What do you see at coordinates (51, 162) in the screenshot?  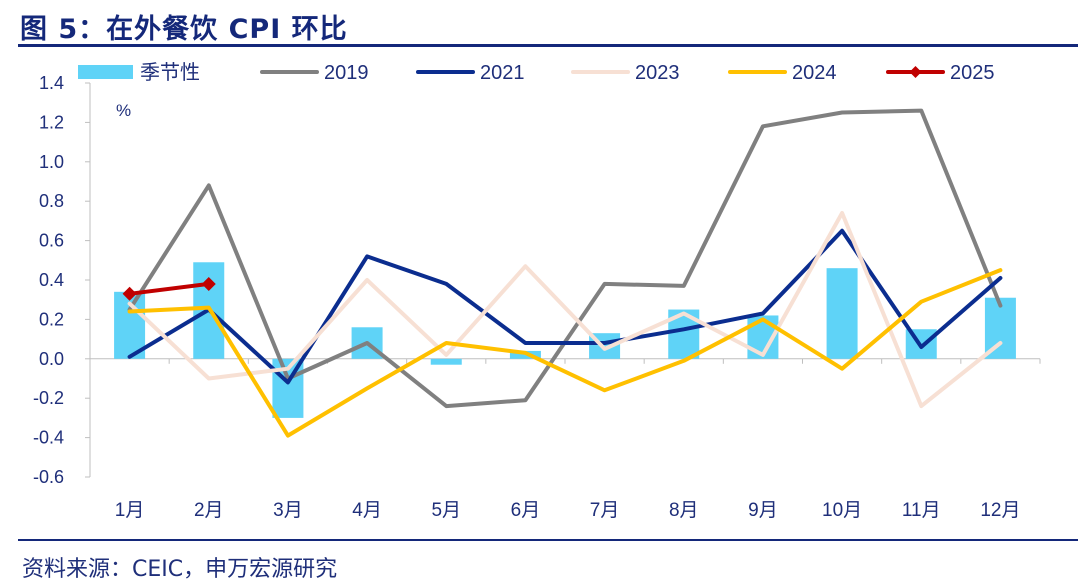 I see `y-tick-label: 1.0` at bounding box center [51, 162].